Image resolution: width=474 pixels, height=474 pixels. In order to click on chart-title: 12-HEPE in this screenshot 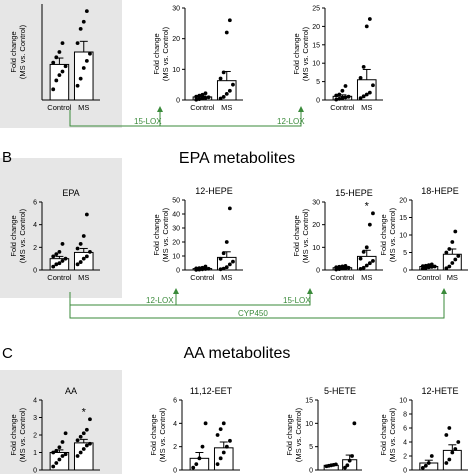, I will do `click(214, 191)`.